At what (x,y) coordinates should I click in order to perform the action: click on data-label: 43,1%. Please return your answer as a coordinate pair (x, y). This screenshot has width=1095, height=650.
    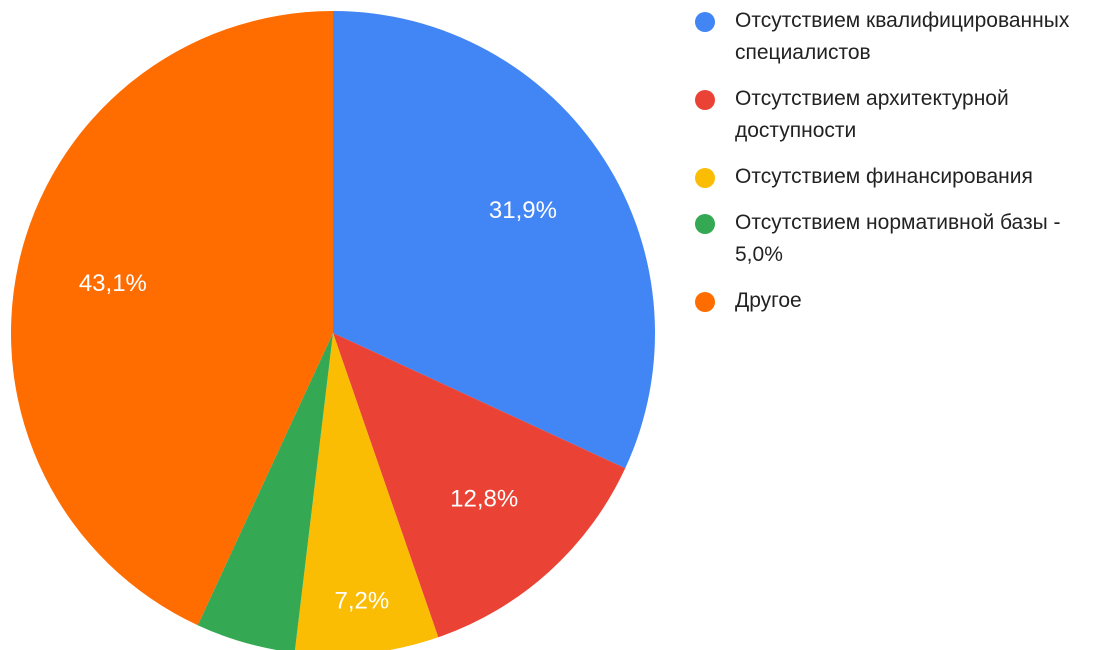
    Looking at the image, I should click on (113, 283).